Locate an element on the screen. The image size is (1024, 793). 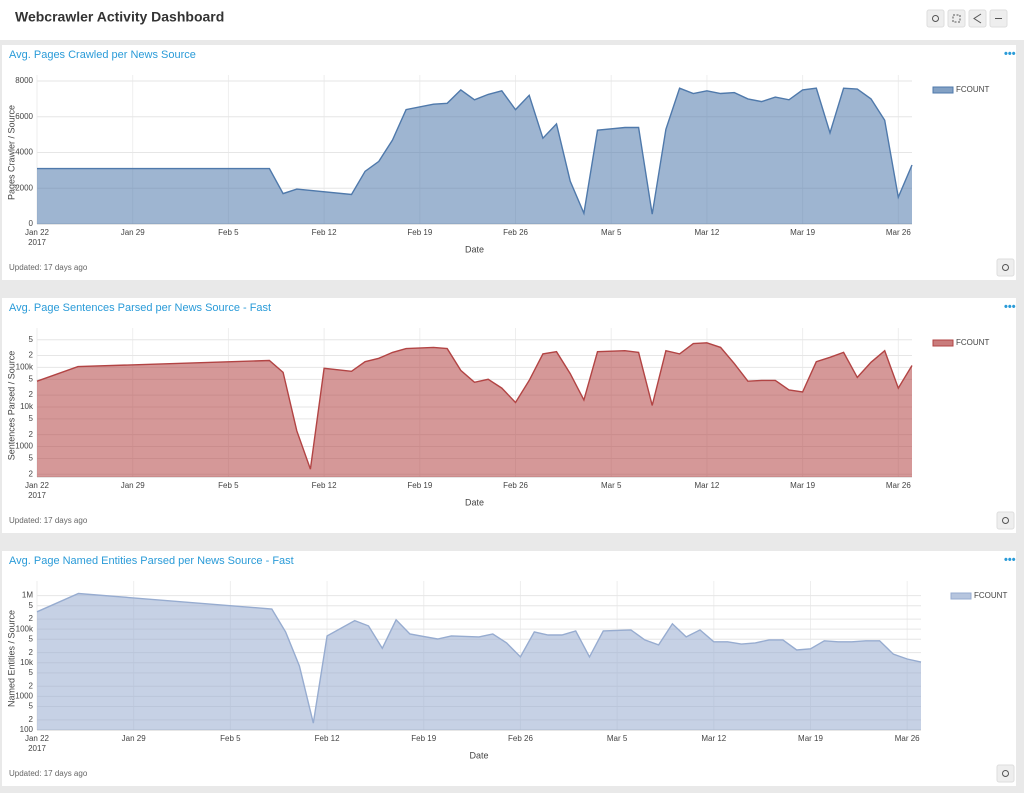
x-tick-label: Jan 29 is located at coordinates (134, 738).